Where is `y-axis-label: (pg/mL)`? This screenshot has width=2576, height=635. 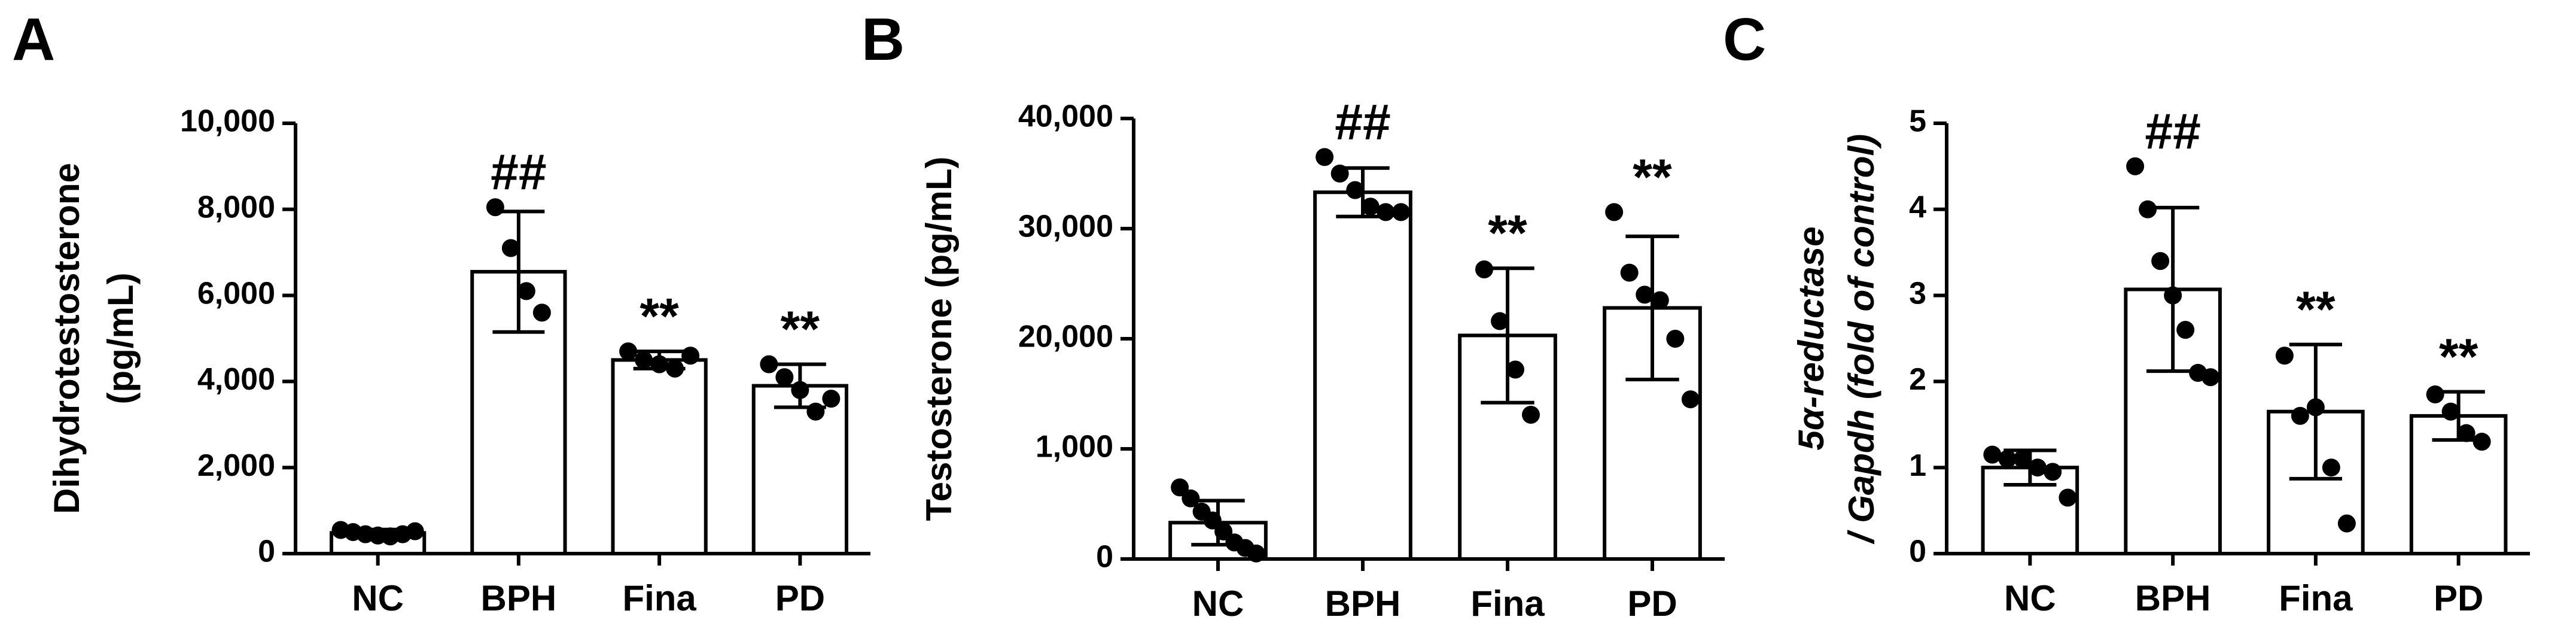
y-axis-label: (pg/mL) is located at coordinates (121, 339).